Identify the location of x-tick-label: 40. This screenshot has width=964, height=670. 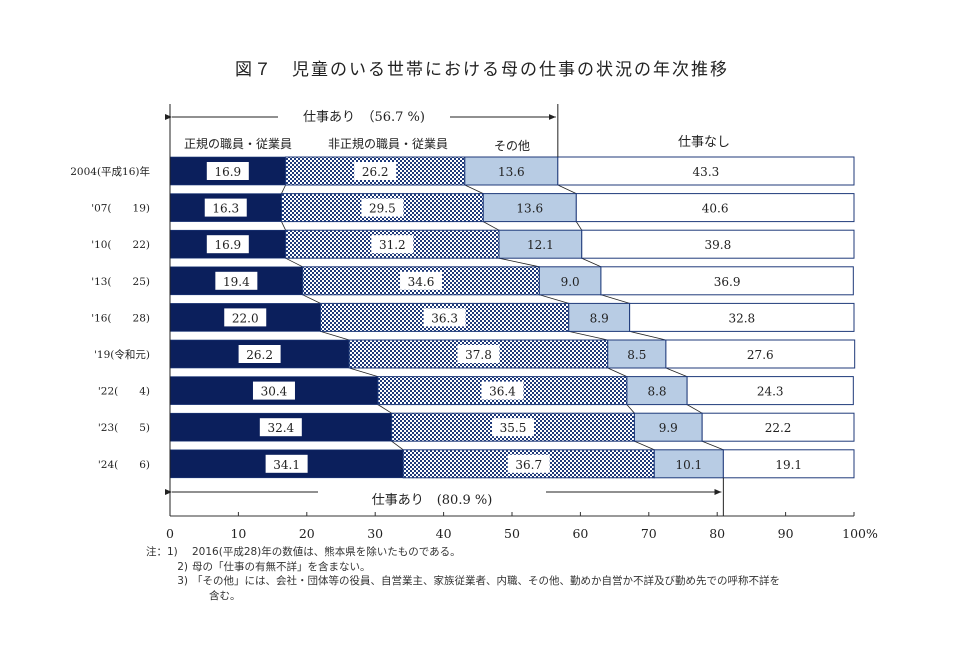
(444, 533).